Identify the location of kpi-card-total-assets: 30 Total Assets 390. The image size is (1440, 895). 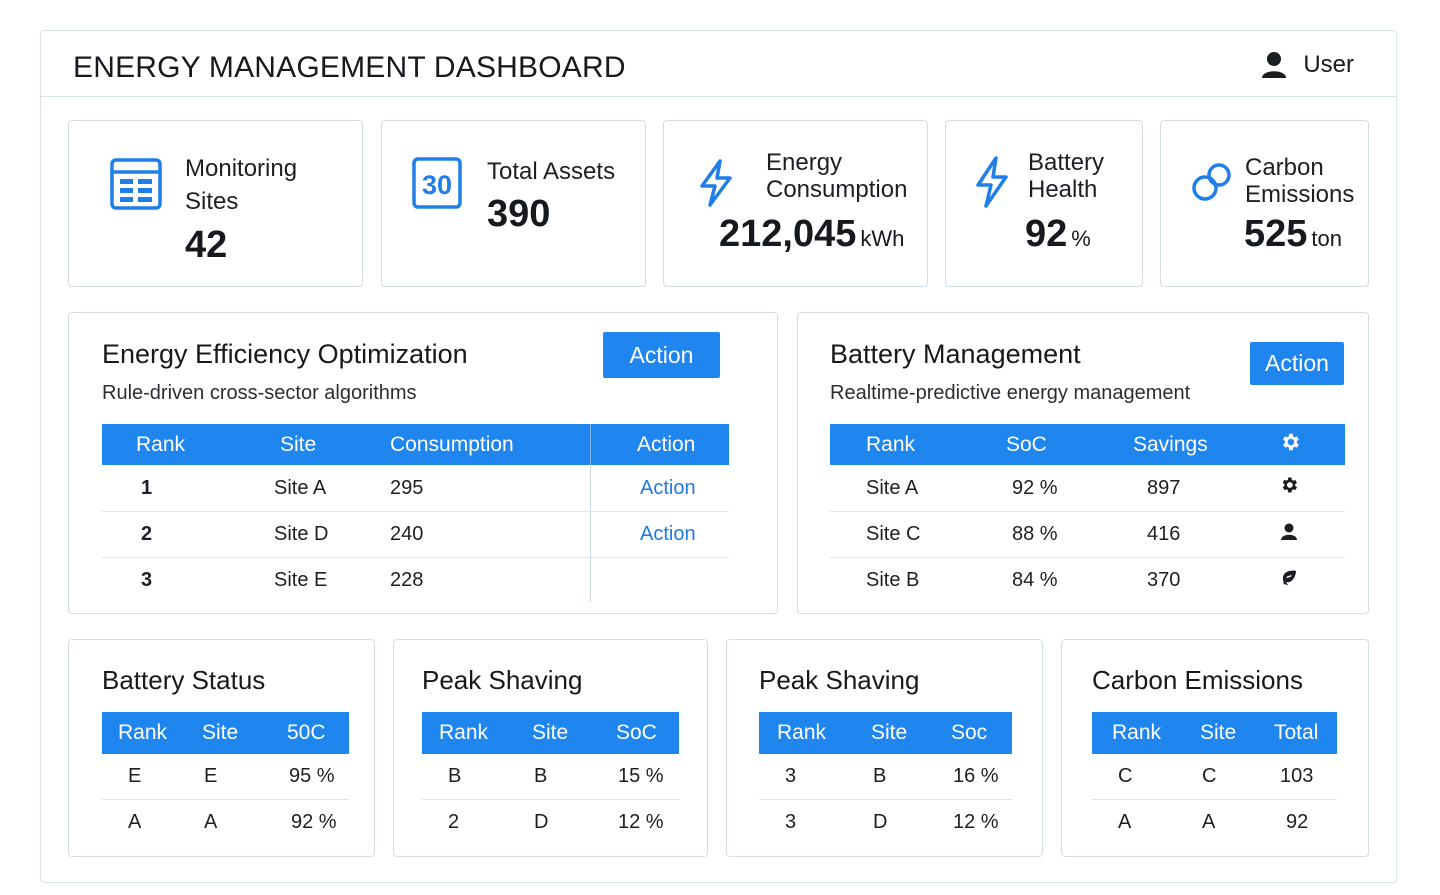
(513, 203).